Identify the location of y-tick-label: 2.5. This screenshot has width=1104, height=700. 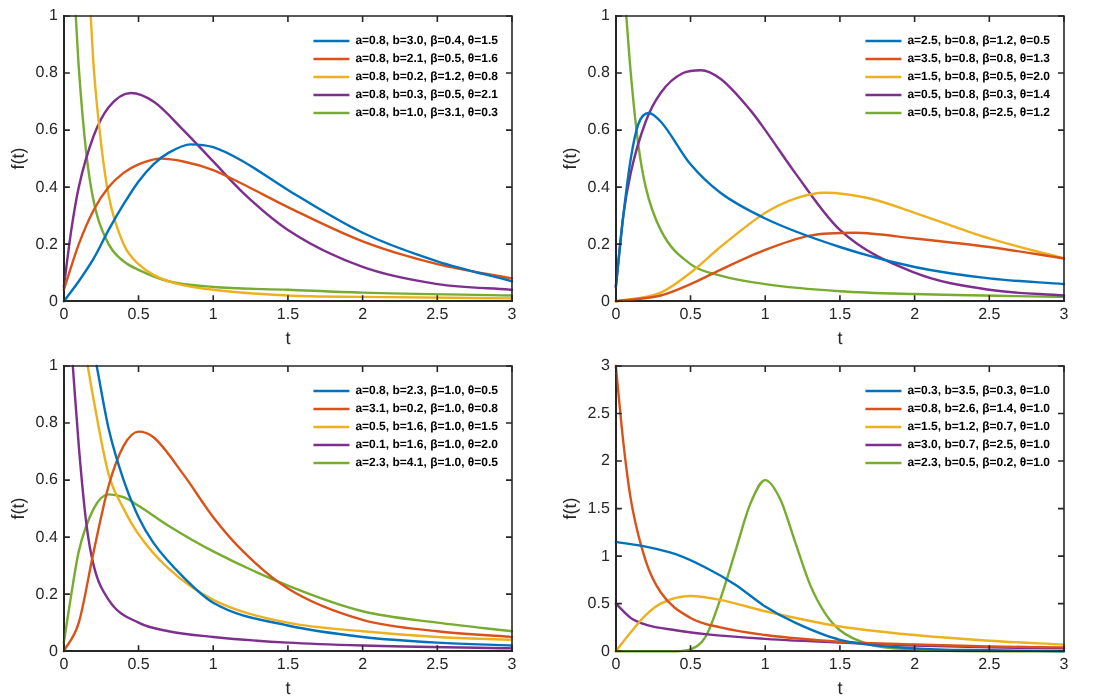
(599, 412).